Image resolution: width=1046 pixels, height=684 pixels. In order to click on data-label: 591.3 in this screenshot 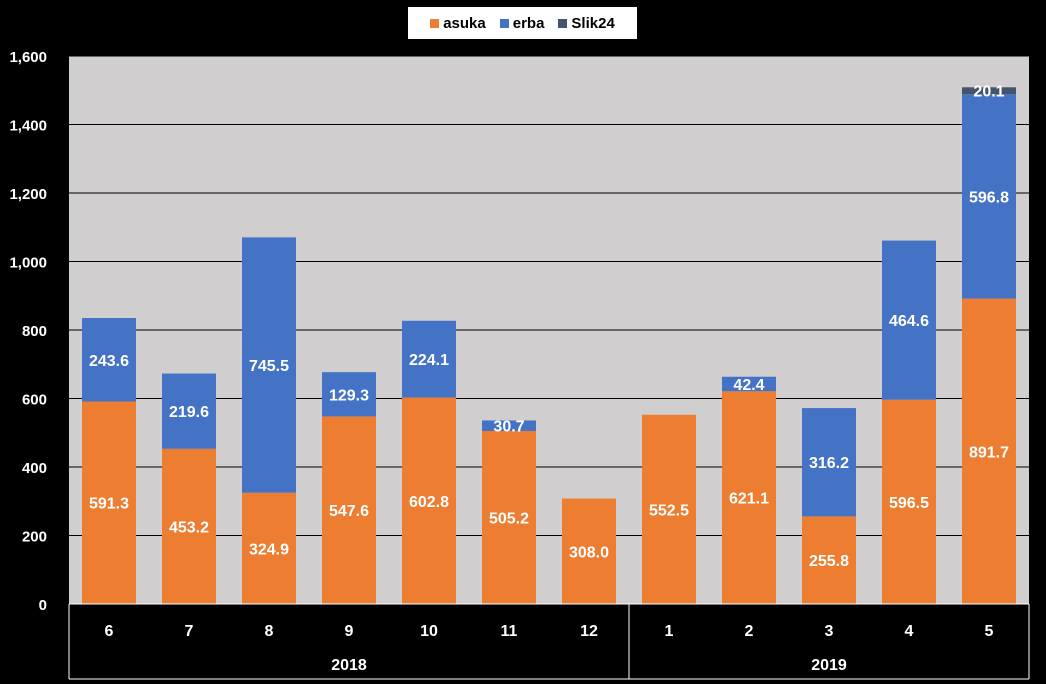, I will do `click(109, 504)`.